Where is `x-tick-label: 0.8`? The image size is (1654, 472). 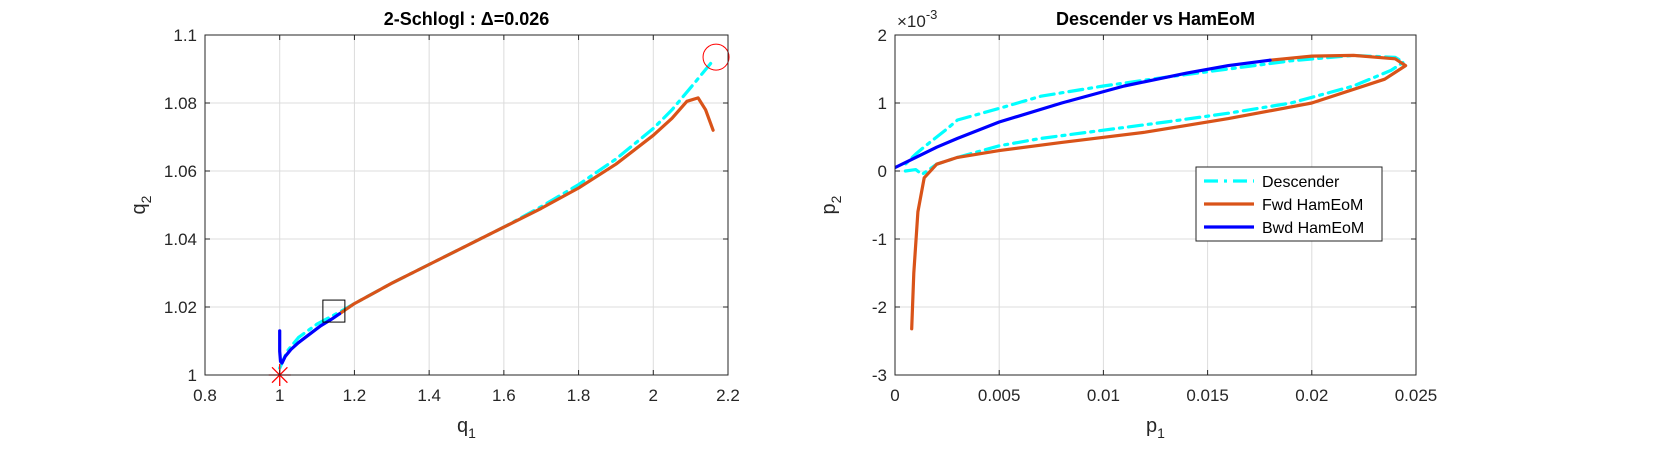
x-tick-label: 0.8 is located at coordinates (205, 395).